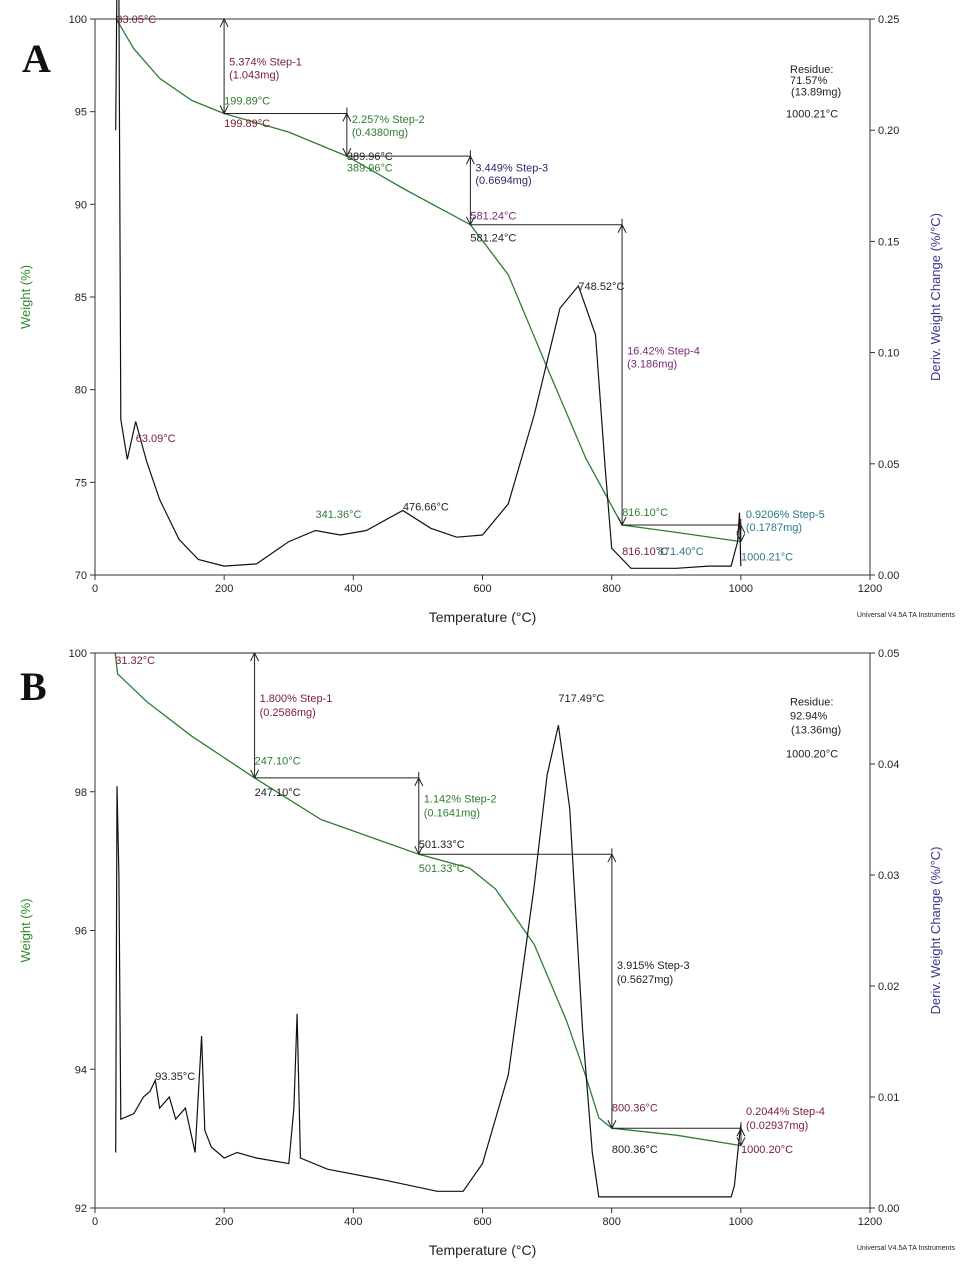  What do you see at coordinates (380, 133) in the screenshot?
I see `panel-a-annotation: (0.4380mg)` at bounding box center [380, 133].